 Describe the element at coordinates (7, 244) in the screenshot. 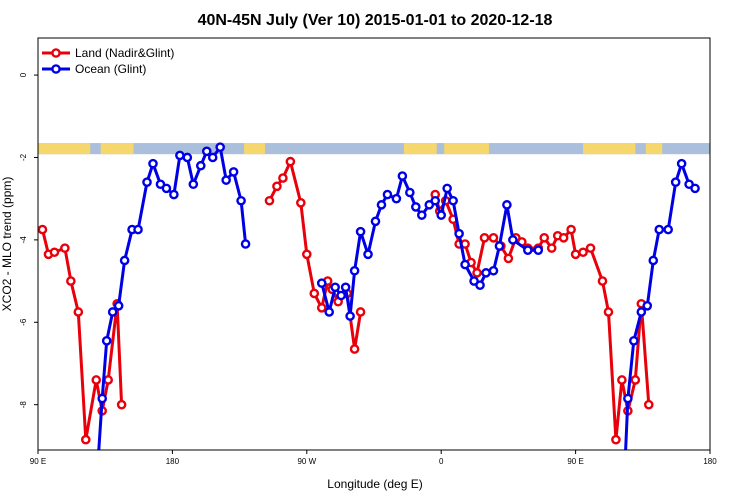

I see `y-axis-label: XCO2 - MLO trend (ppm)` at that location.